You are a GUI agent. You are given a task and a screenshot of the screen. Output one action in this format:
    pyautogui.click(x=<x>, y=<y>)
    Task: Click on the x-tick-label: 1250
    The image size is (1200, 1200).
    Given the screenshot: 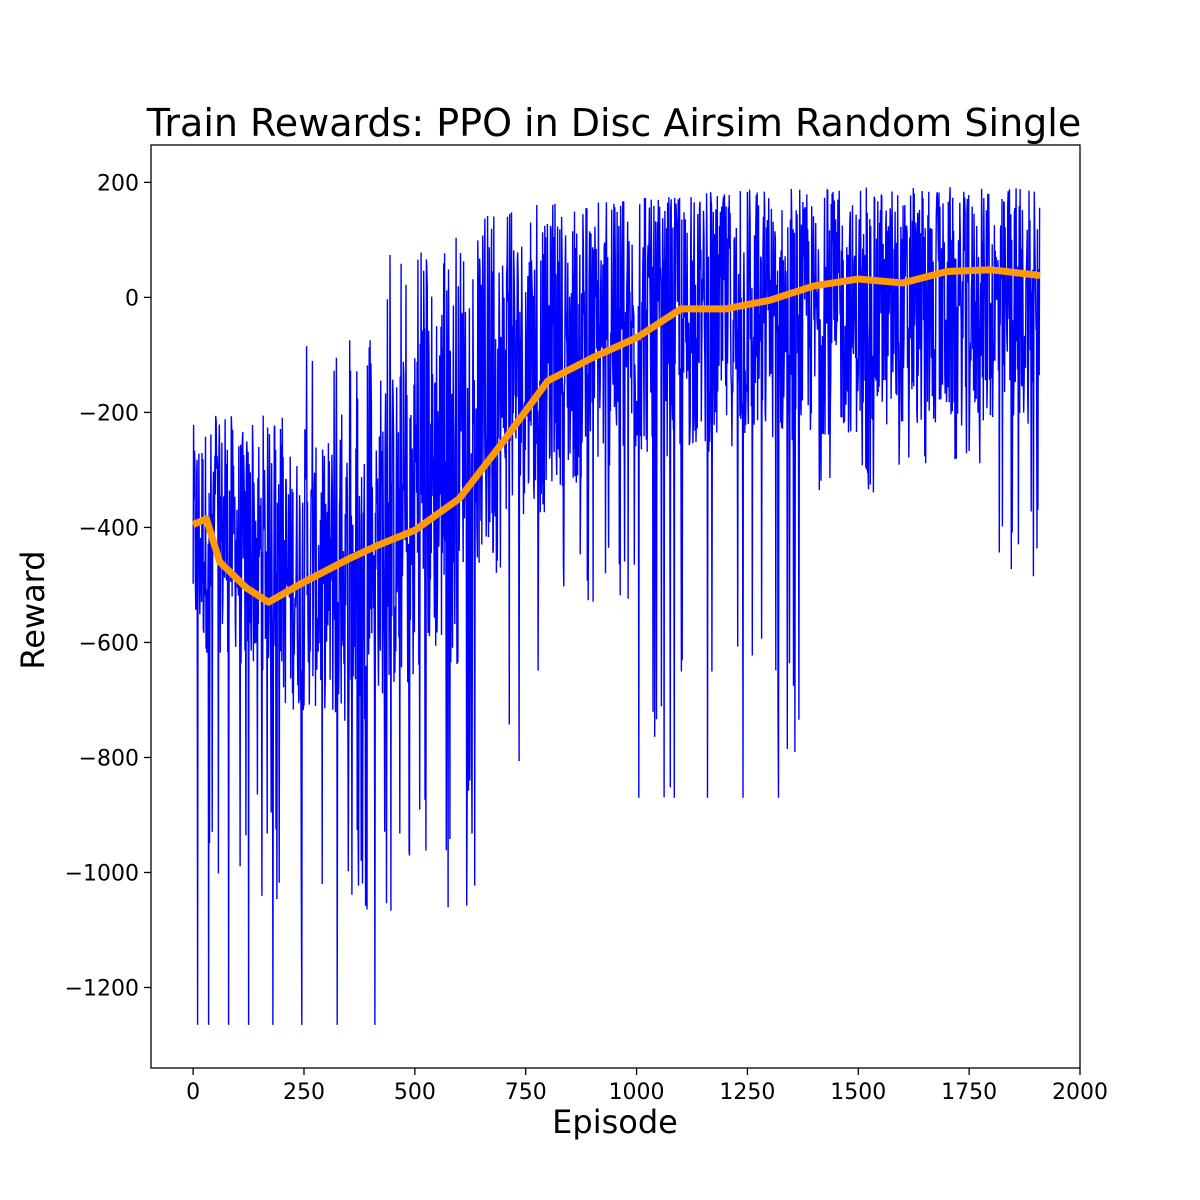 What is the action you would take?
    pyautogui.click(x=747, y=1092)
    